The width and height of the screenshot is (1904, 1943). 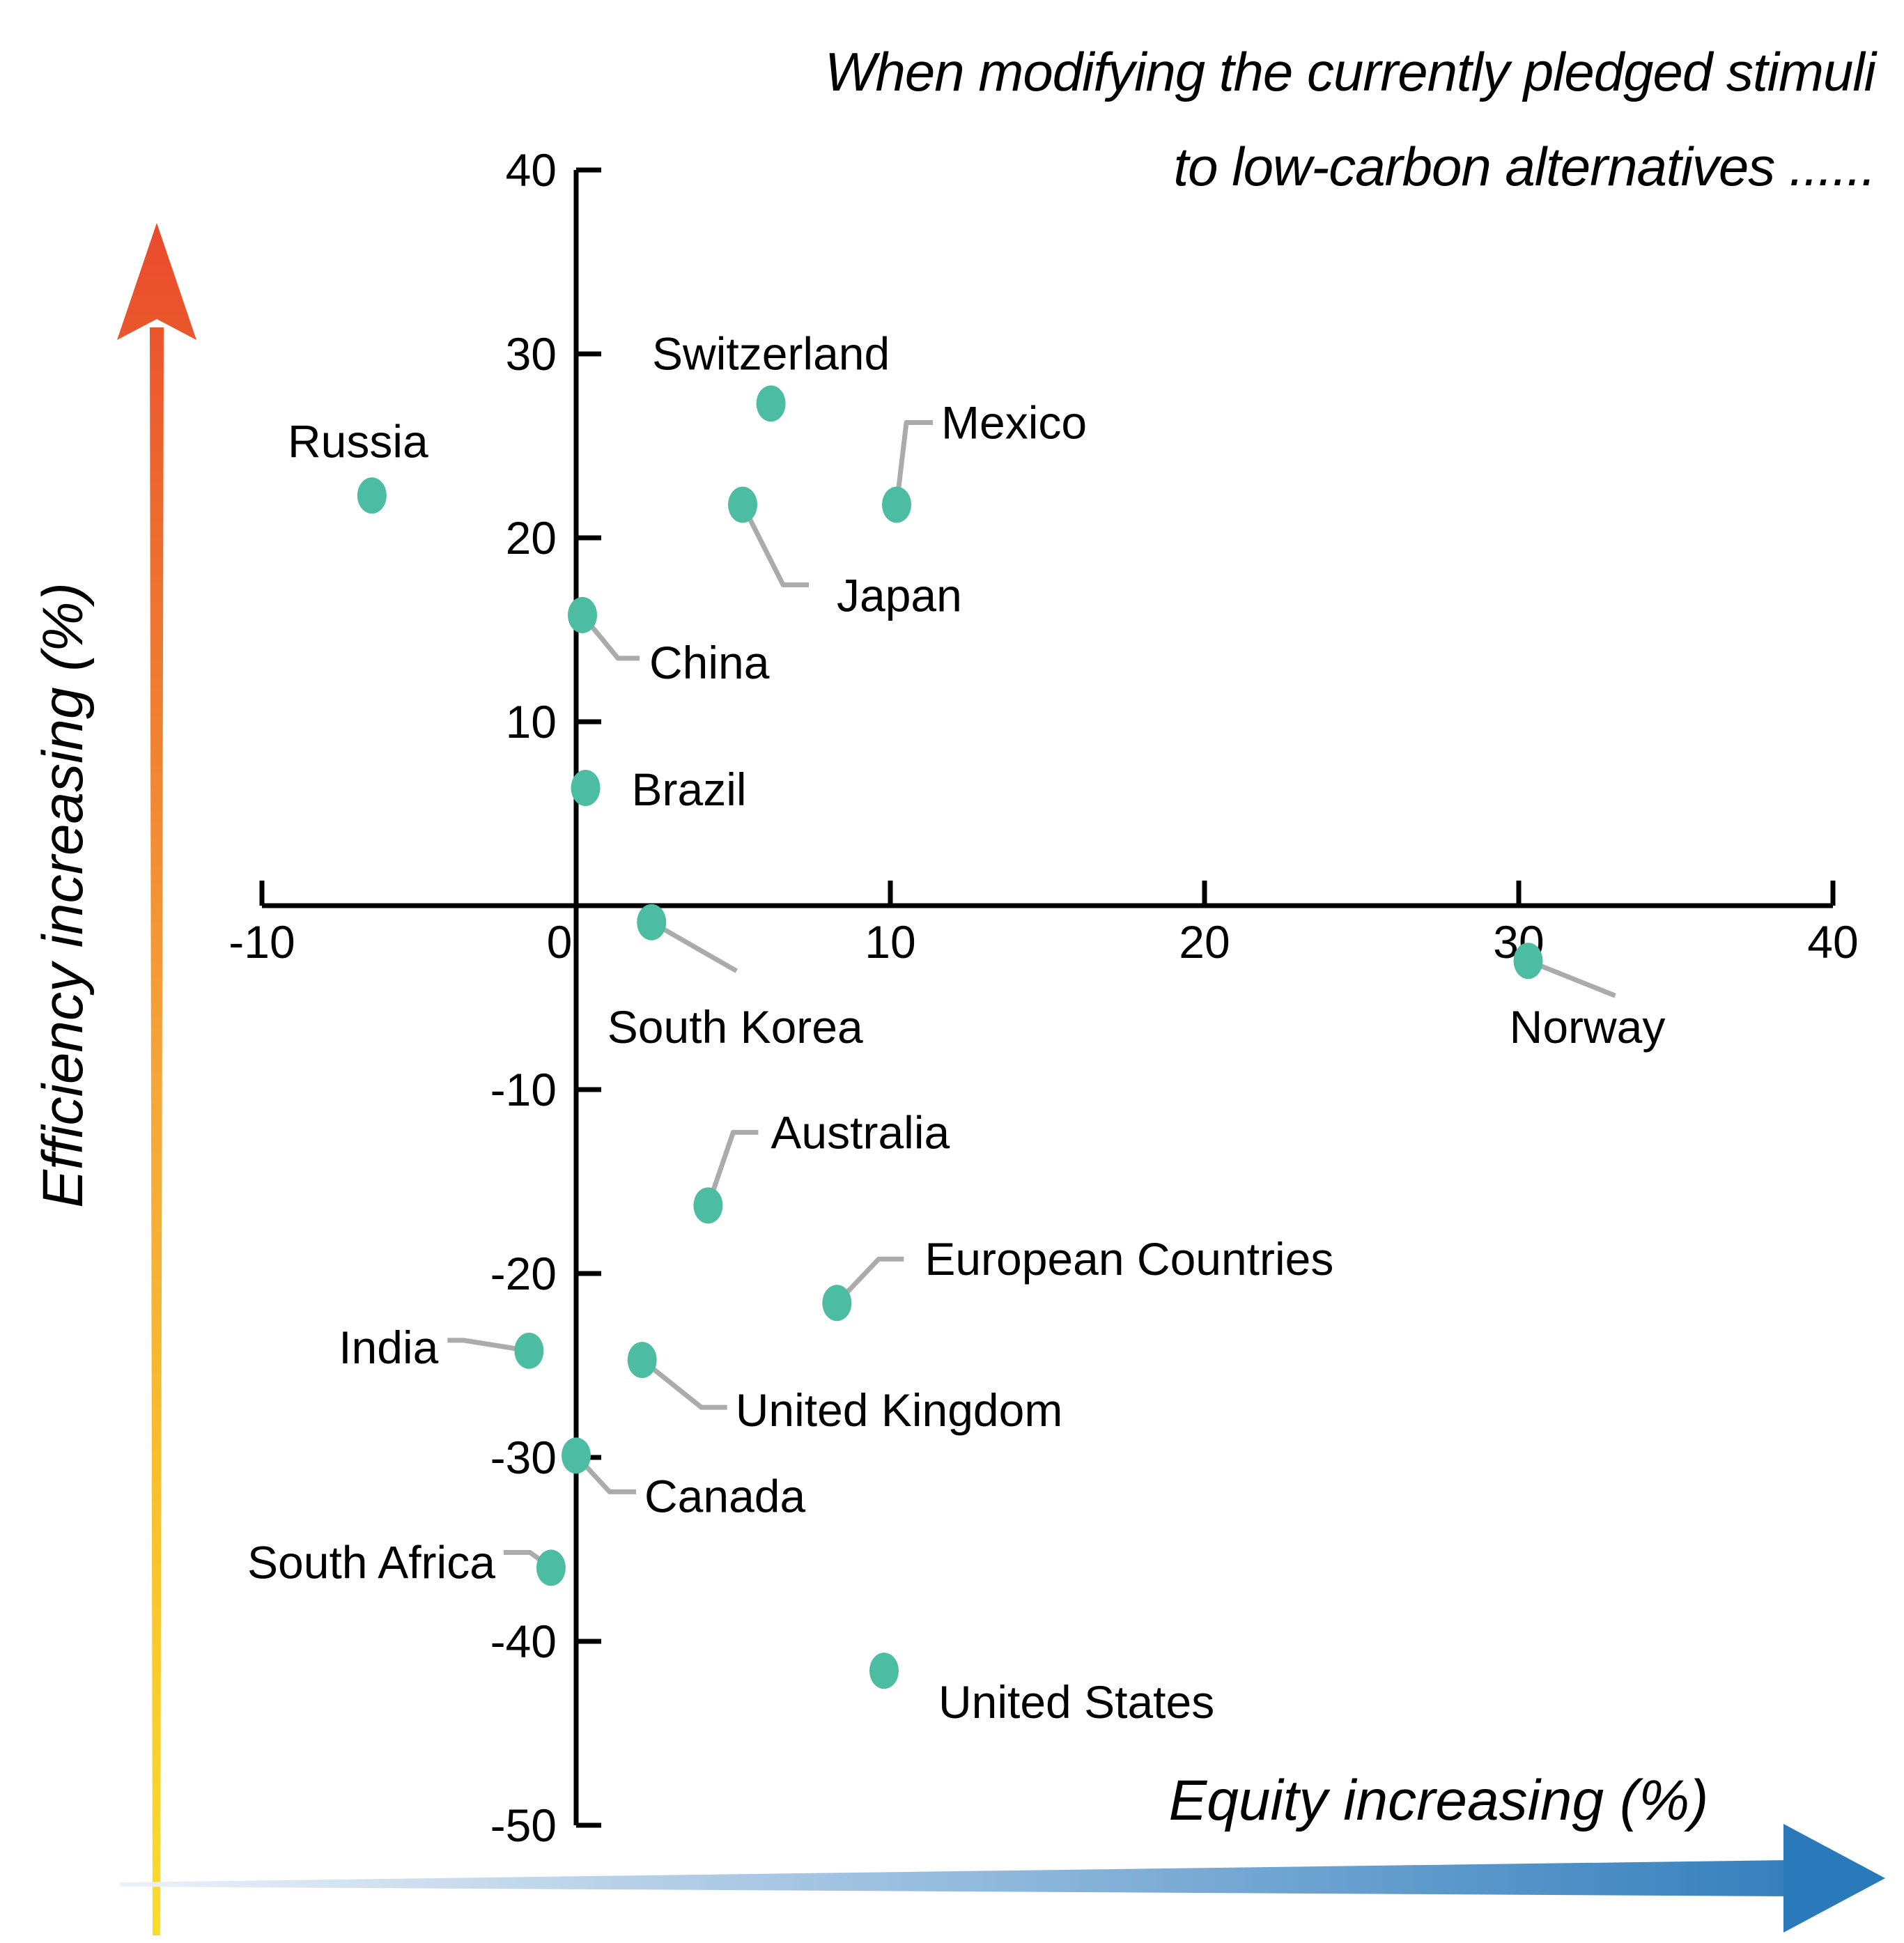 I want to click on data-point-european-countries, so click(x=837, y=1303).